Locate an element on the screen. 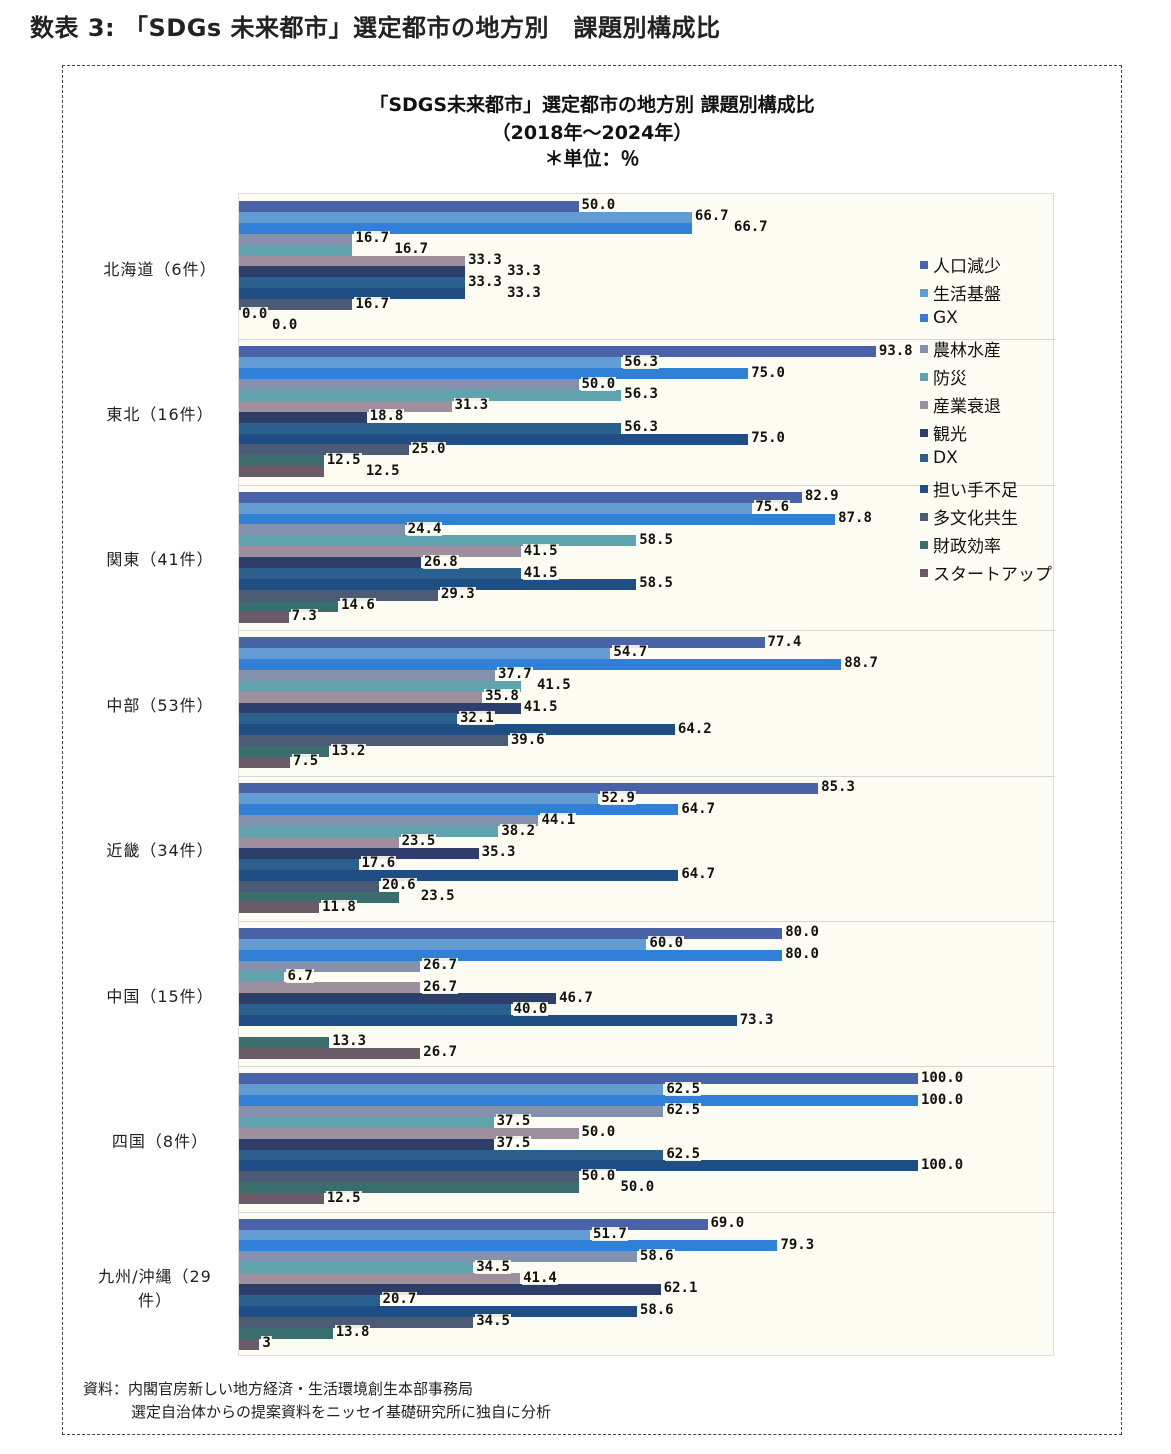  data-label: 29.3 is located at coordinates (457, 594).